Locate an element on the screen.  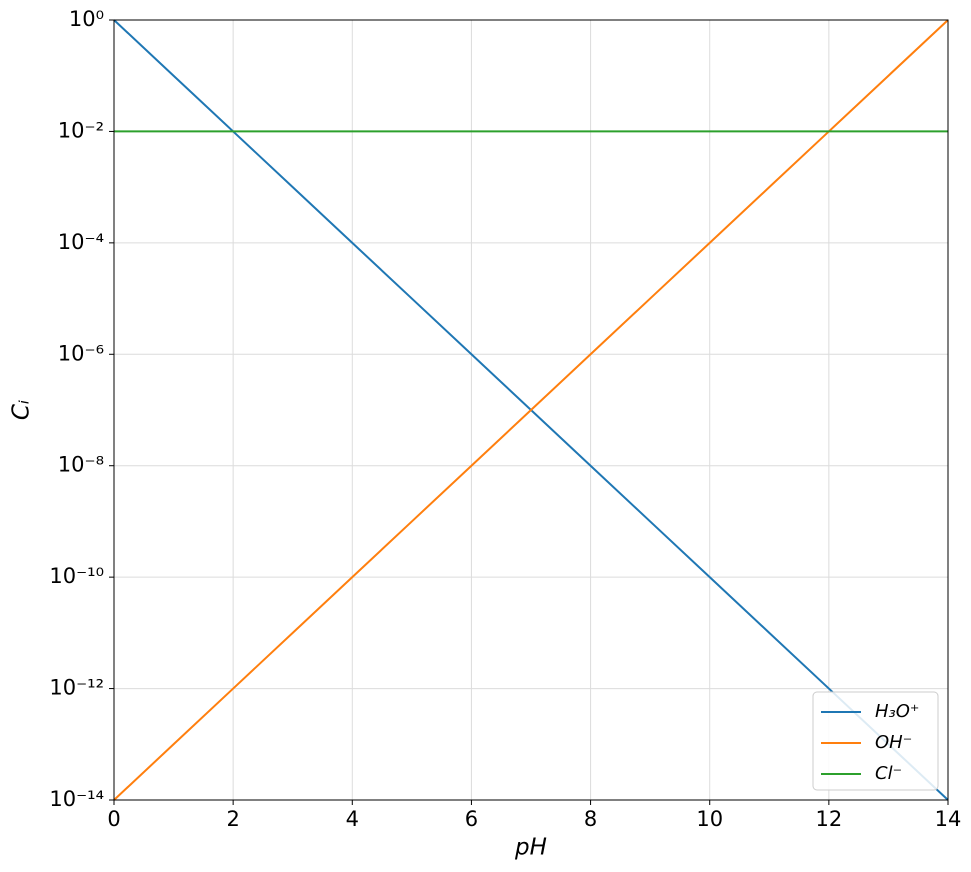
legend-box is located at coordinates (875, 741).